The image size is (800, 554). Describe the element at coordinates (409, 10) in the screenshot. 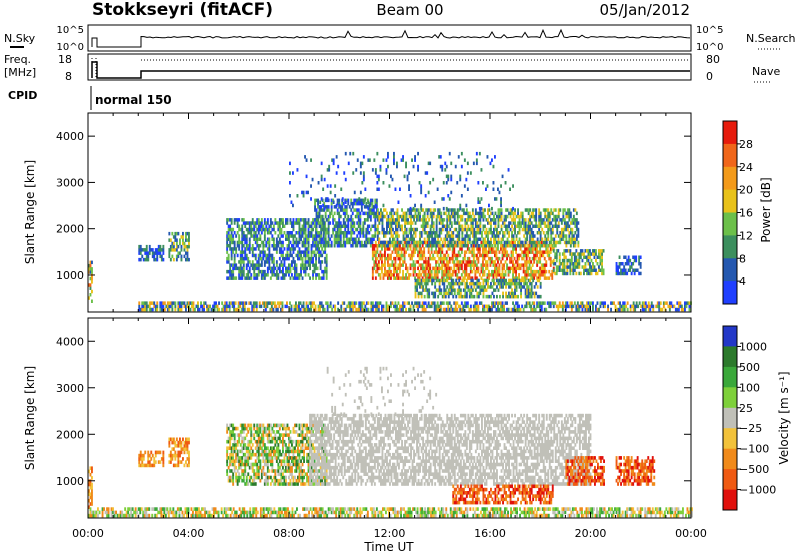

I see `beam-title: Beam 00` at that location.